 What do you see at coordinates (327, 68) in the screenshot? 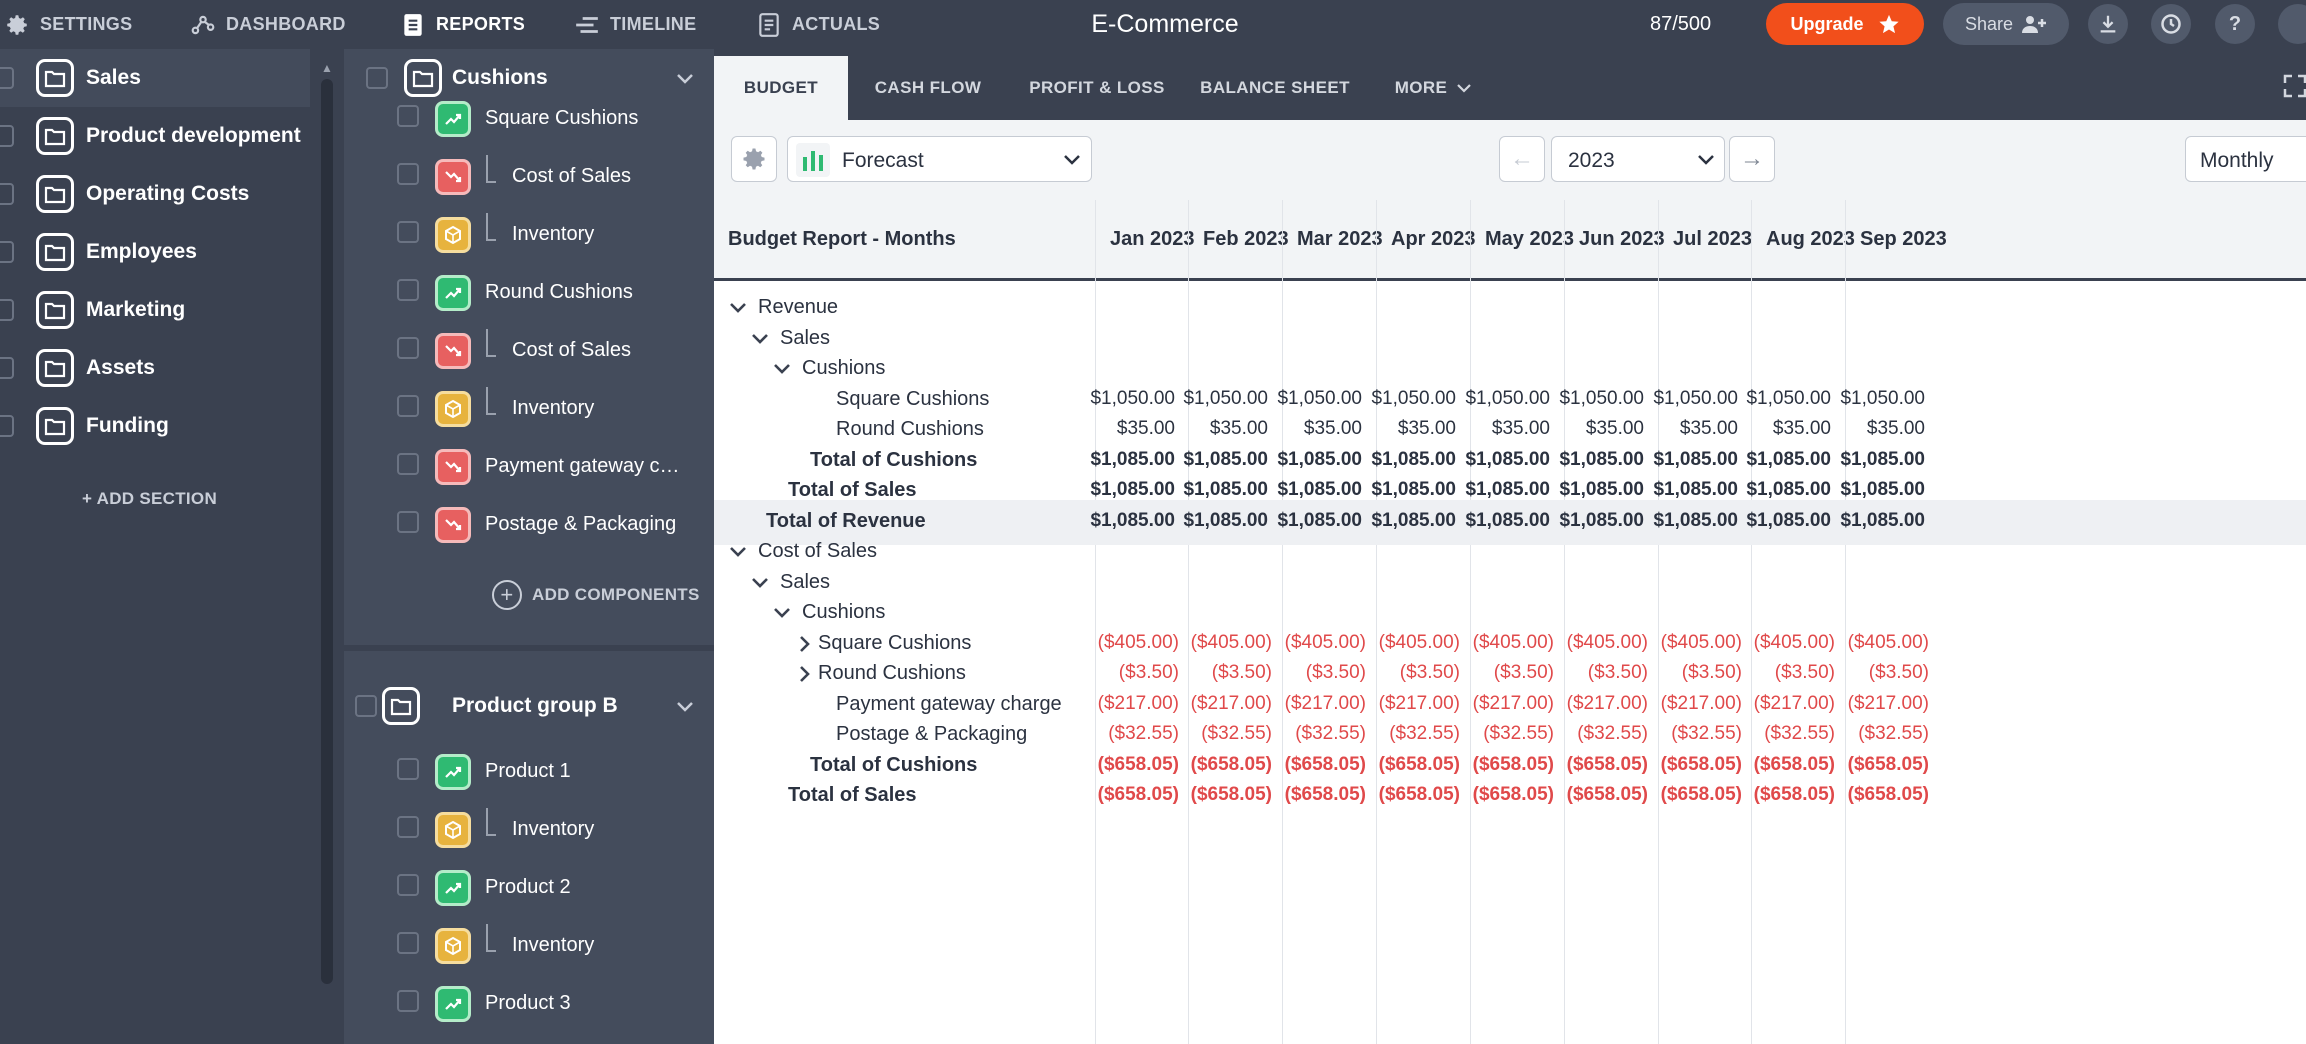
I see `scroll-up-arrow: ▲` at bounding box center [327, 68].